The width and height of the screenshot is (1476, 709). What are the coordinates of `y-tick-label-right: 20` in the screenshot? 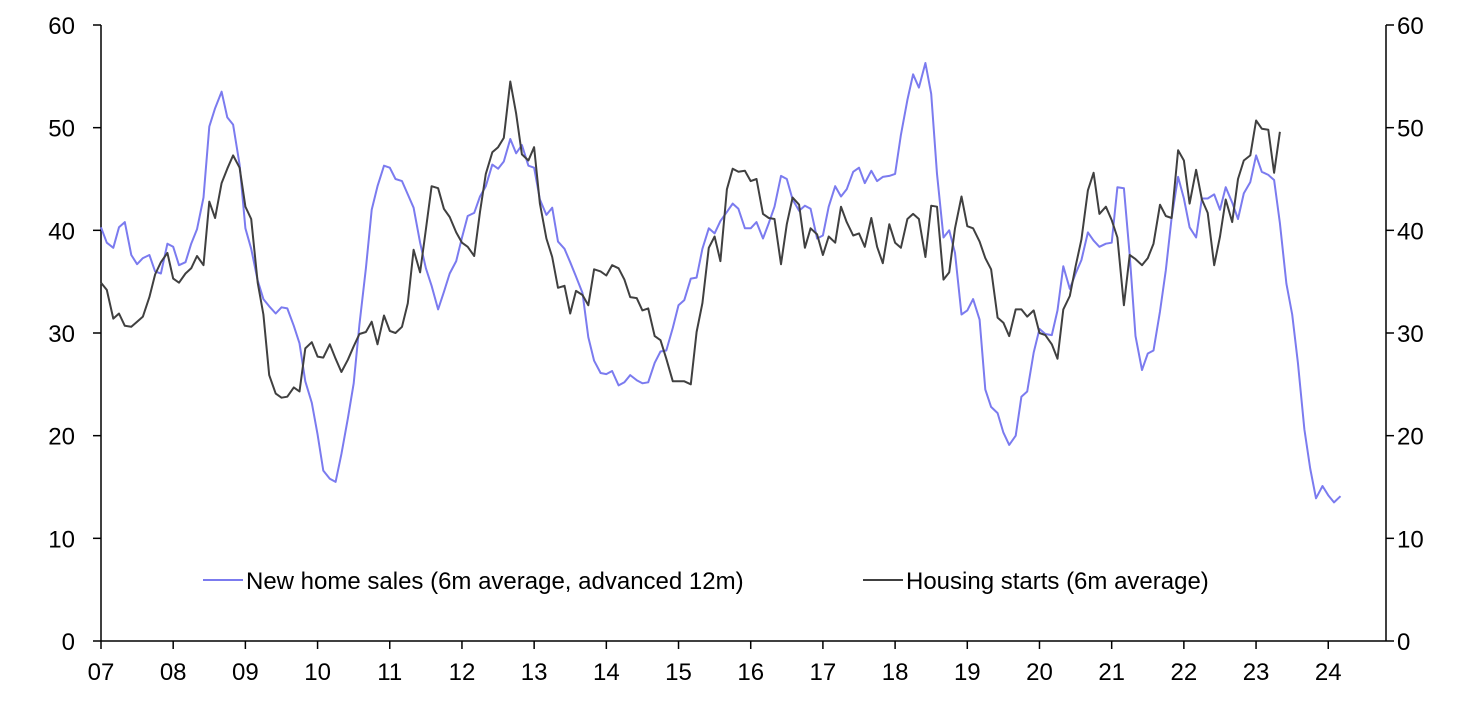 It's located at (1410, 437).